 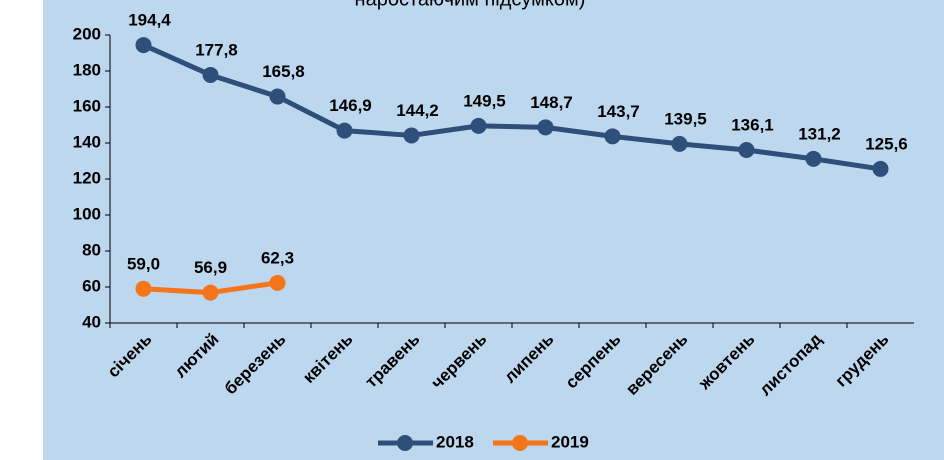 I want to click on data-label: 165,8, so click(x=283, y=71).